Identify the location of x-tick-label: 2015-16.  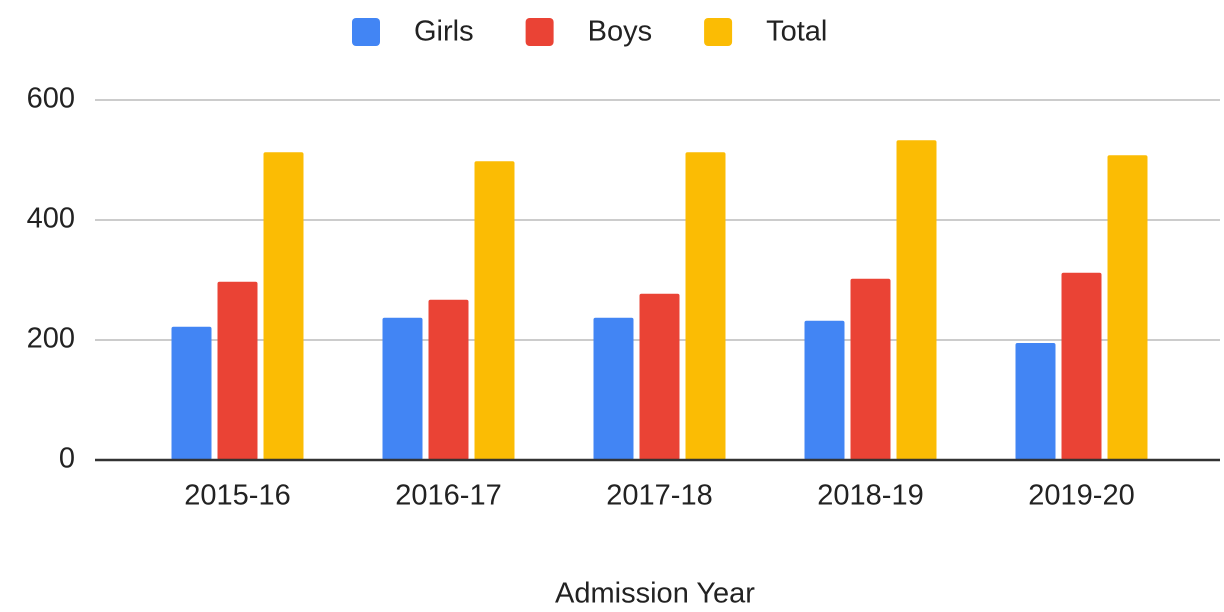
(237, 496).